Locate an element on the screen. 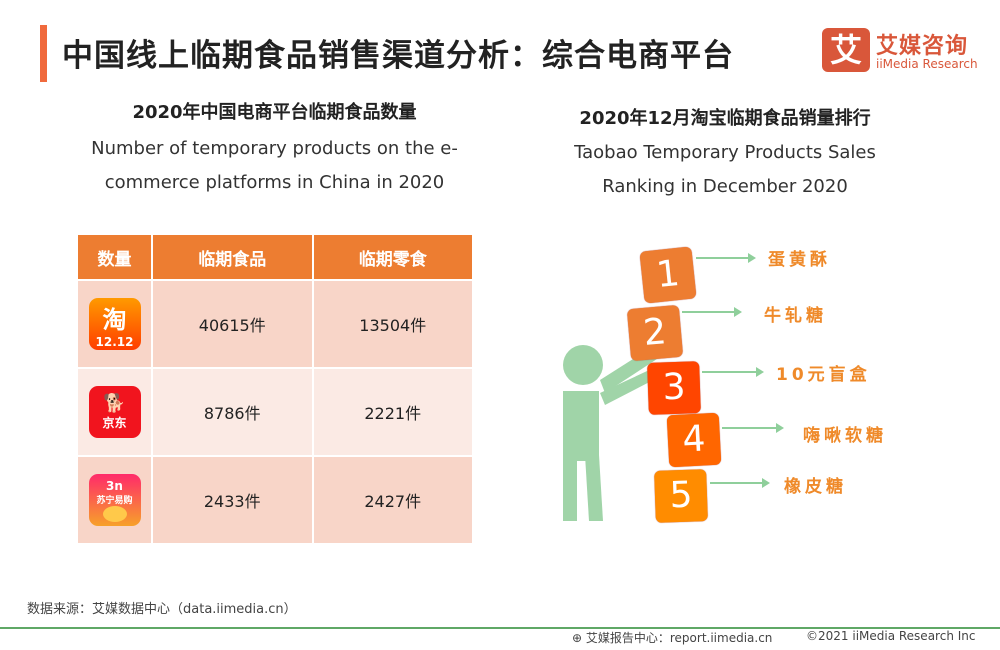 The image size is (1000, 650). snack-count: 2427件 is located at coordinates (392, 500).